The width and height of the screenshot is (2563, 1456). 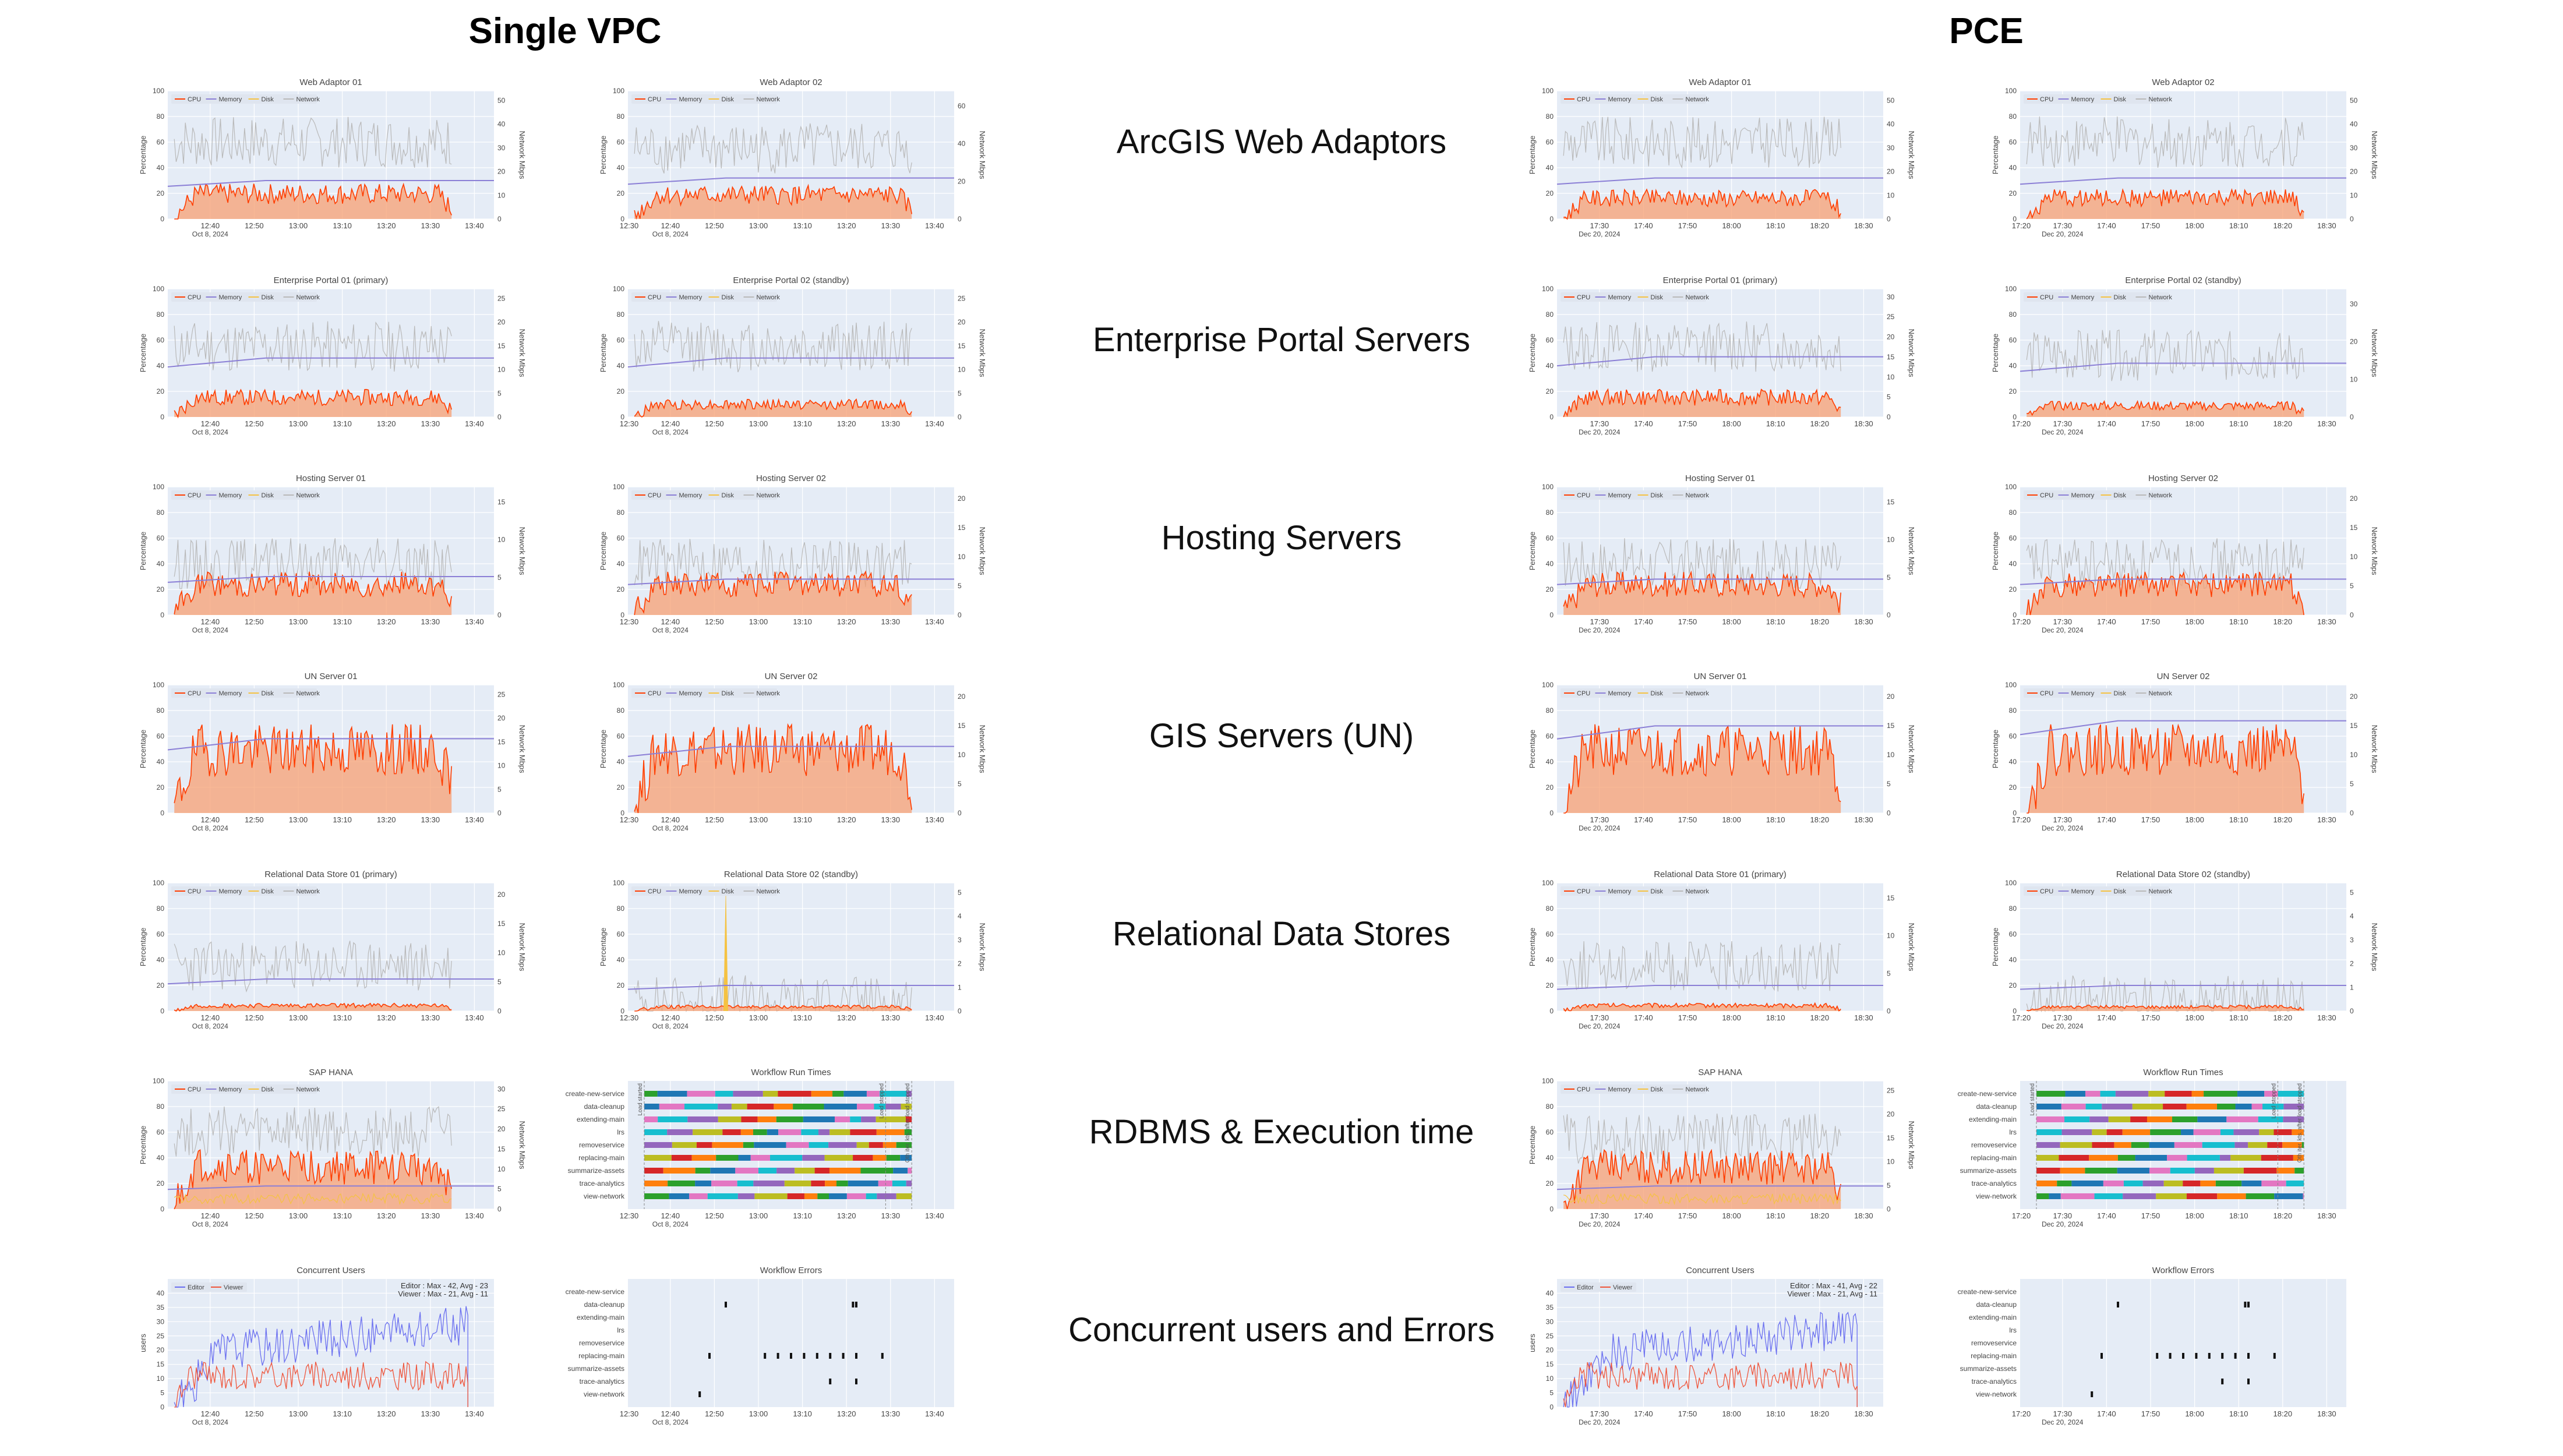 I want to click on x-tick-label: 13:30, so click(x=430, y=225).